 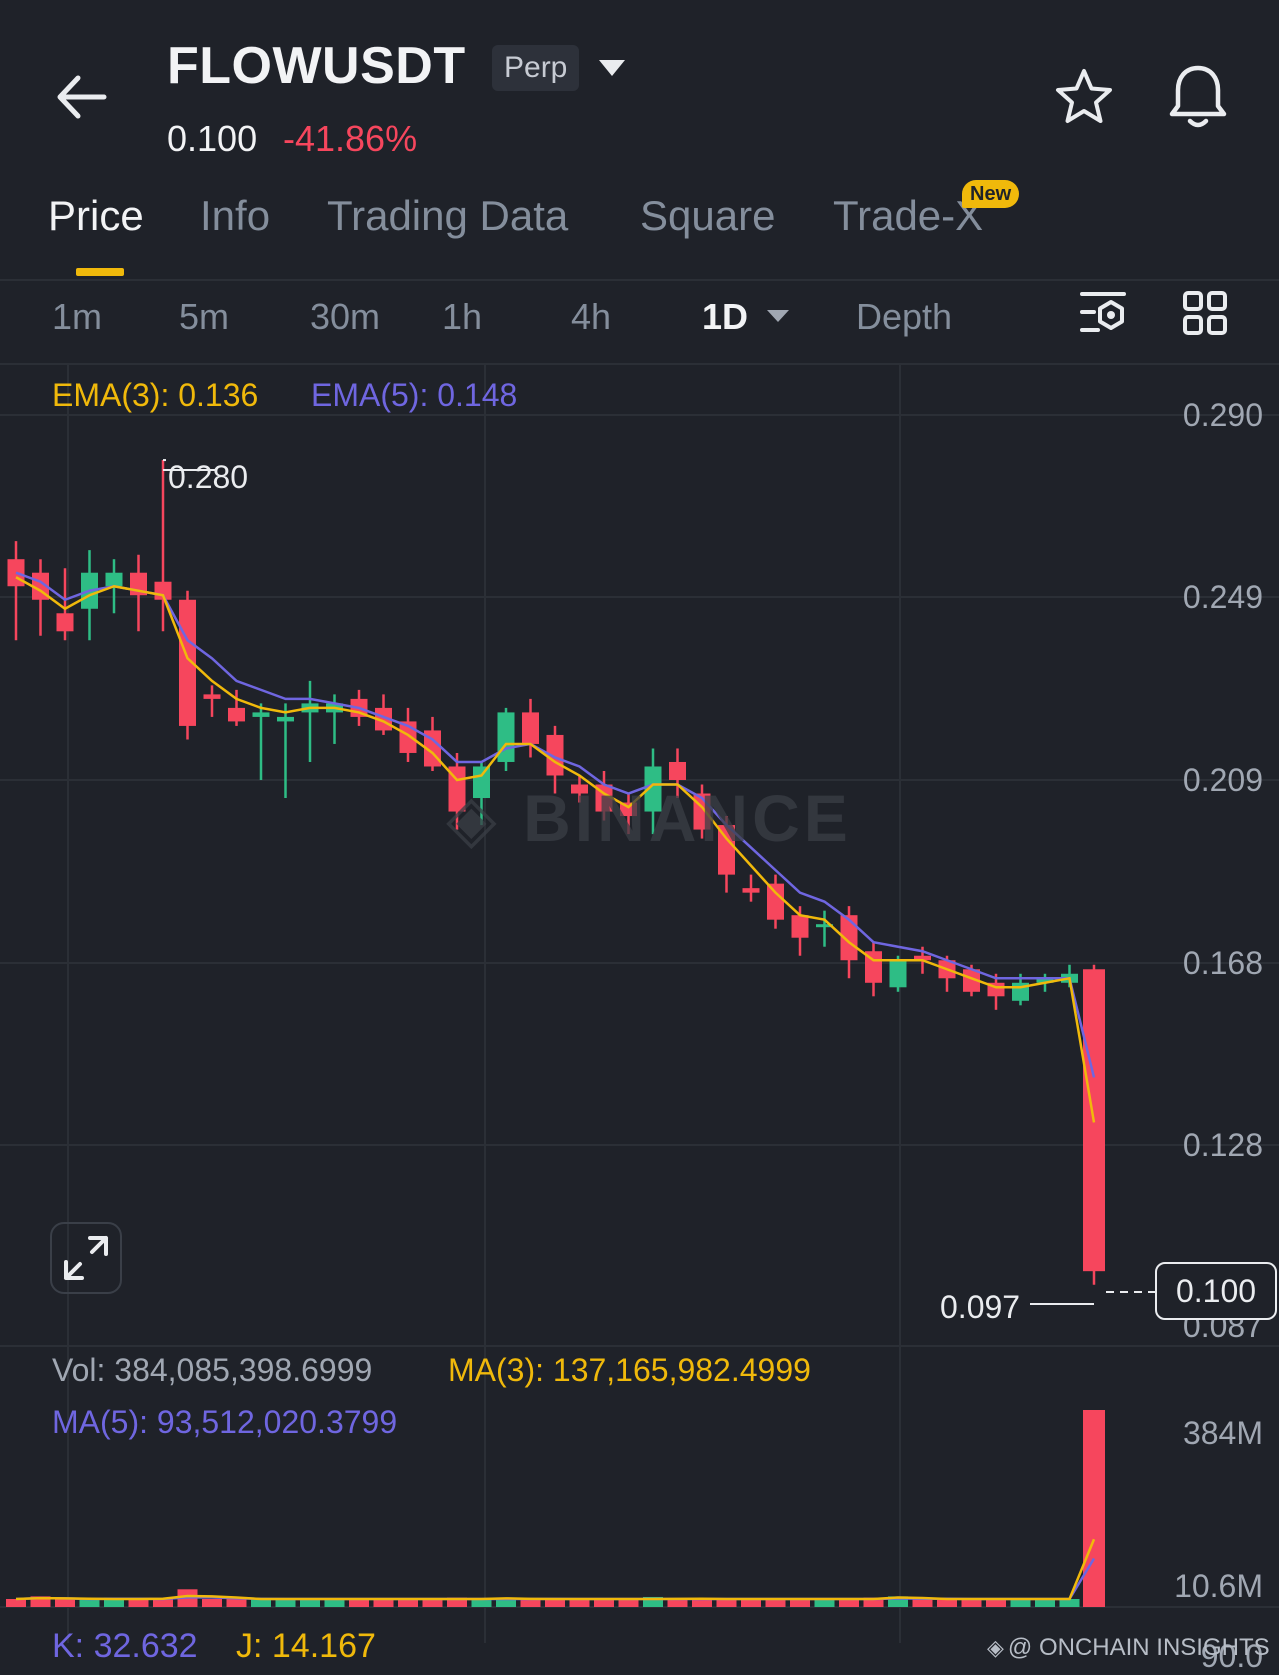 I want to click on volume-axis-label: 10.6M, so click(x=1218, y=1586).